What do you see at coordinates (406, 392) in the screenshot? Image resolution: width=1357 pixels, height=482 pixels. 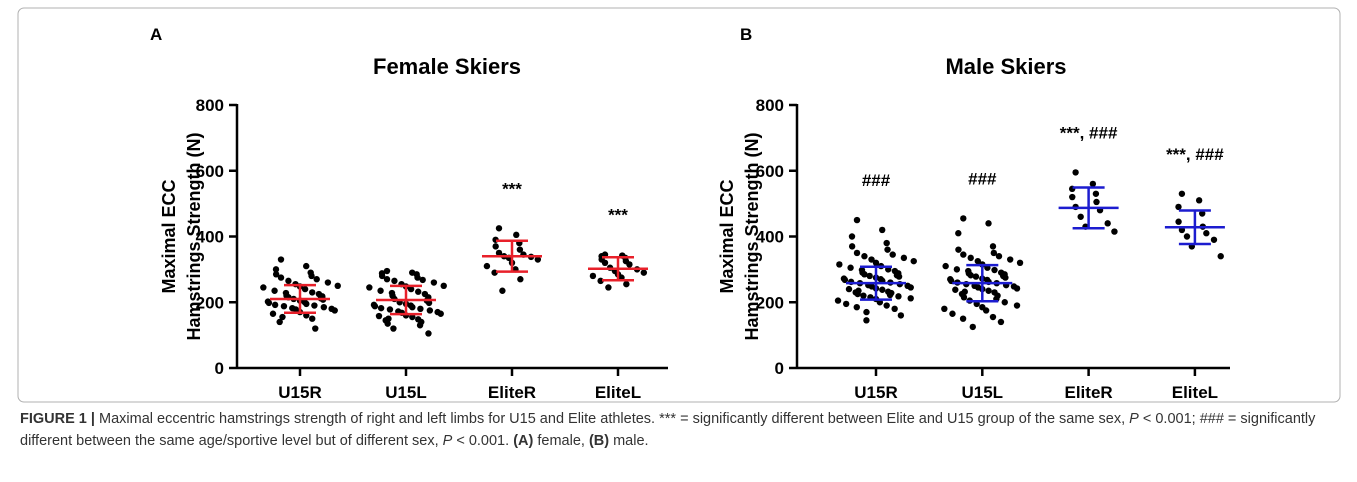 I see `x-tick-label: U15L` at bounding box center [406, 392].